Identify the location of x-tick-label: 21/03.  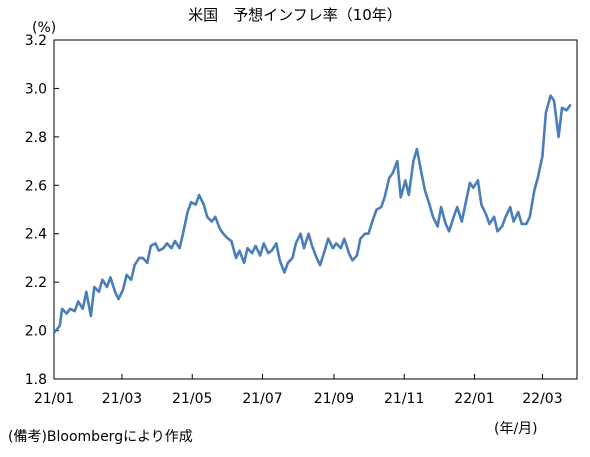
(122, 399).